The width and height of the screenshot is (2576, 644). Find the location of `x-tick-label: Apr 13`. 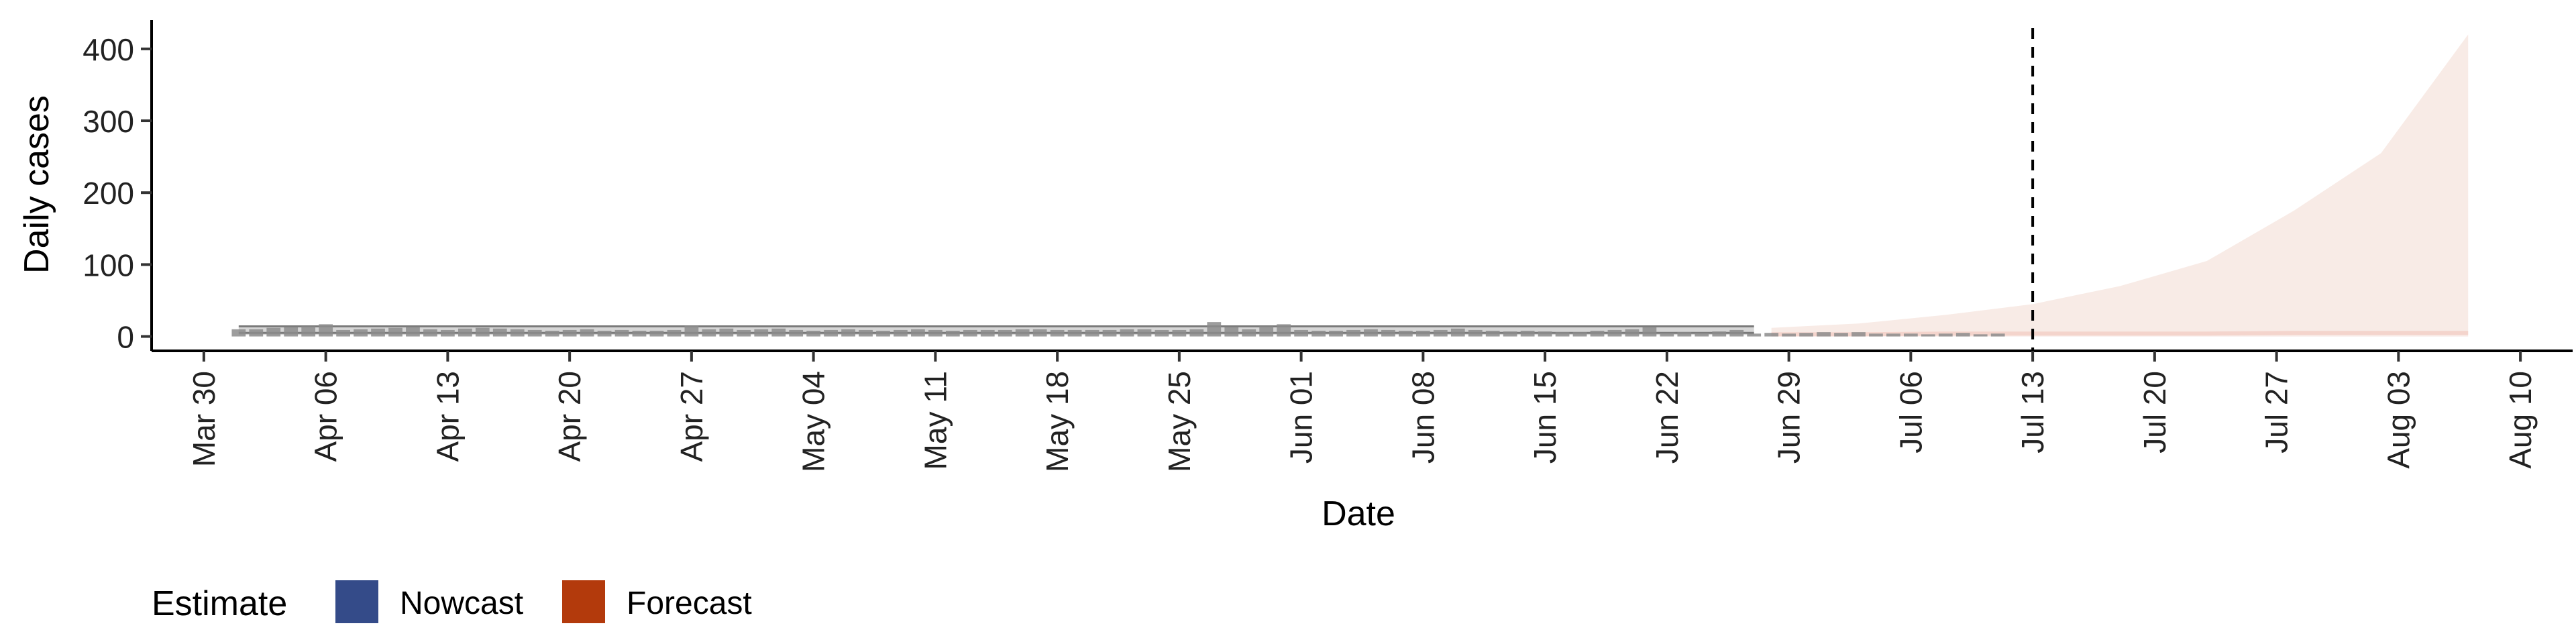

x-tick-label: Apr 13 is located at coordinates (447, 416).